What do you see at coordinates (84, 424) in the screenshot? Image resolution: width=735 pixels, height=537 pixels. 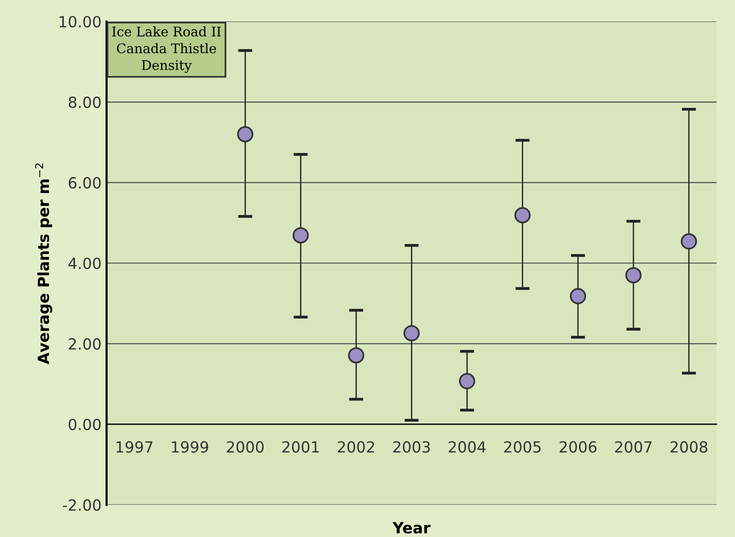 I see `y-tick-label: 0.00` at bounding box center [84, 424].